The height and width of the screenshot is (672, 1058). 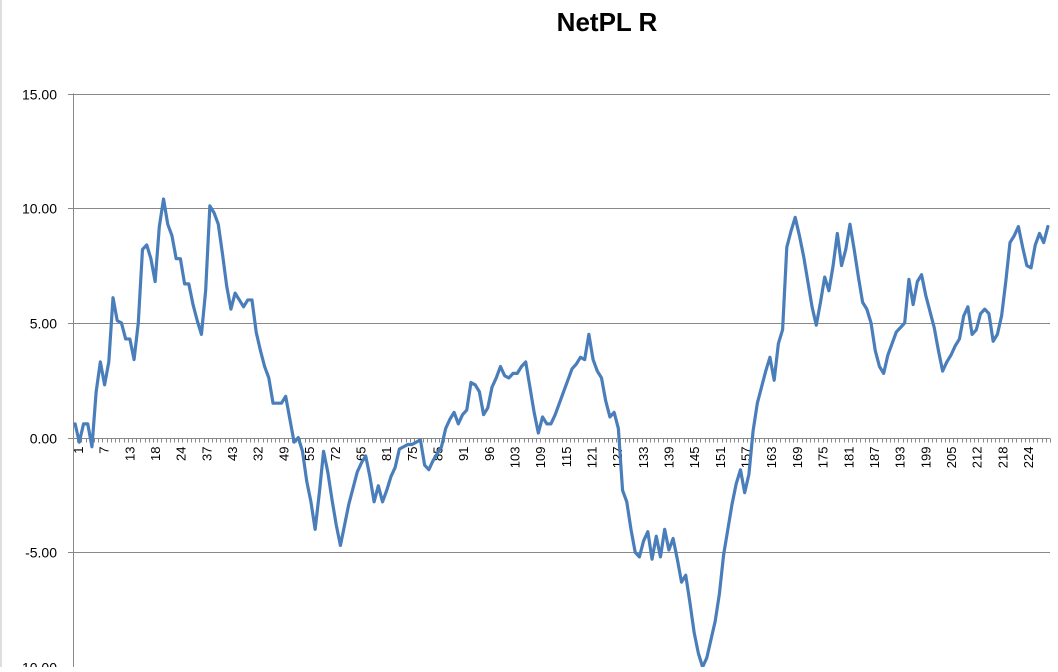 I want to click on x-tick-label: 115, so click(x=566, y=457).